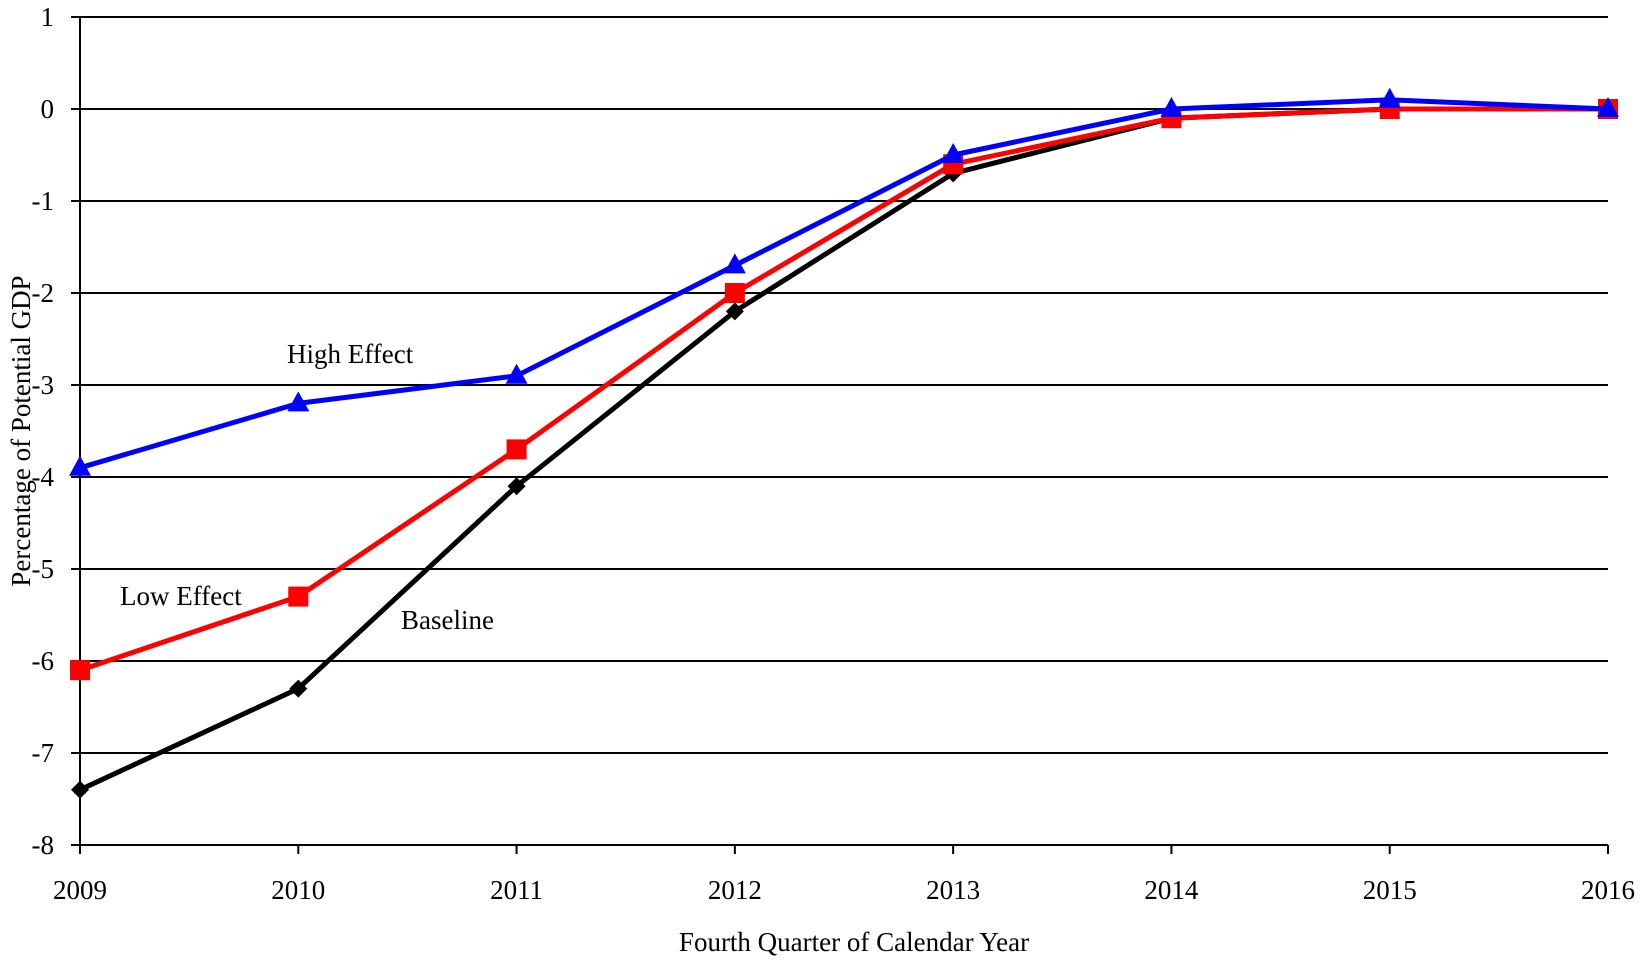 The height and width of the screenshot is (962, 1646). Describe the element at coordinates (350, 354) in the screenshot. I see `series-label-high-effect: High Effect` at that location.